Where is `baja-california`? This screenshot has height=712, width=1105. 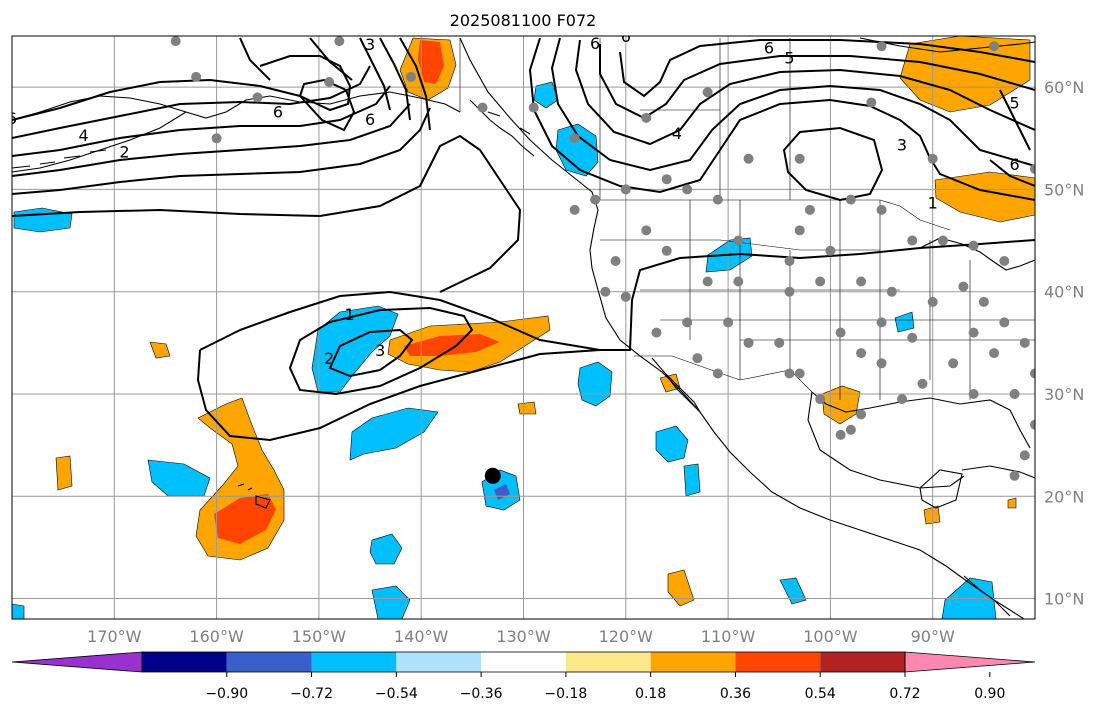
baja-california is located at coordinates (676, 385).